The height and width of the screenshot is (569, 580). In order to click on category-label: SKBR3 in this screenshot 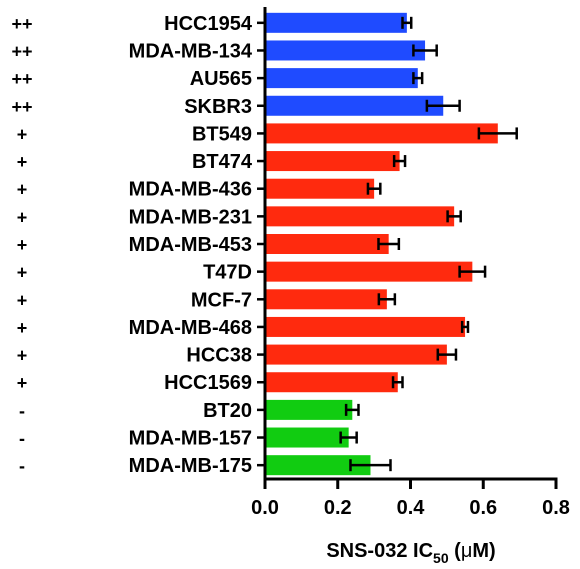, I will do `click(218, 107)`.